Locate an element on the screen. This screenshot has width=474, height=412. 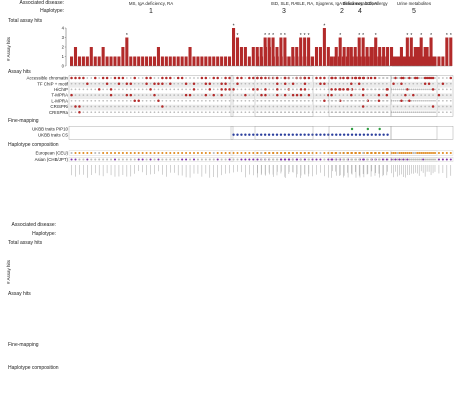
composition-frame is located at coordinates (414, 159).